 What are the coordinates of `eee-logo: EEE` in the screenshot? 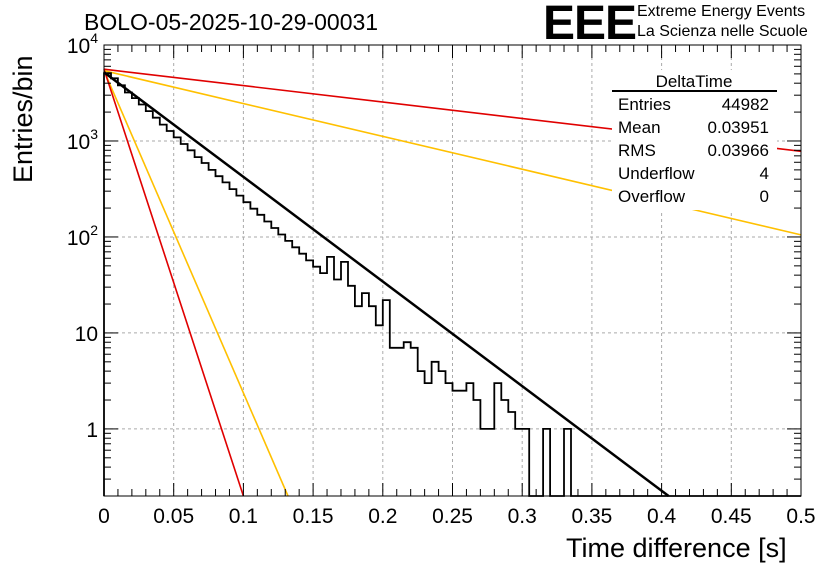 It's located at (590, 25).